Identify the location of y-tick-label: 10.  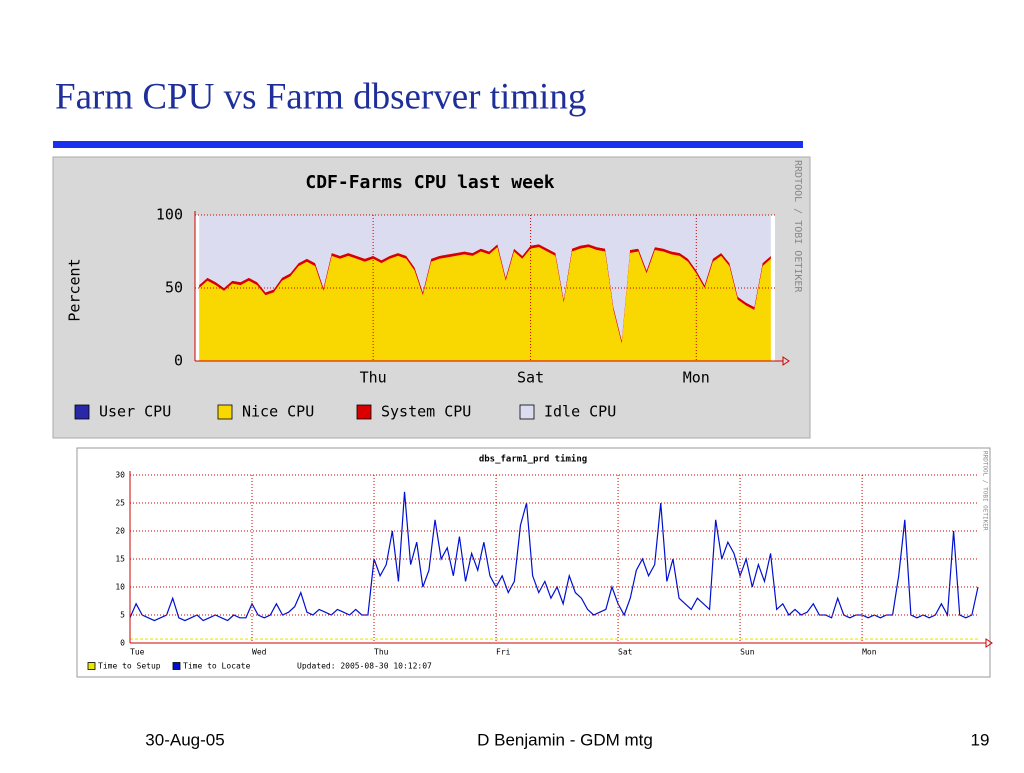
(120, 587).